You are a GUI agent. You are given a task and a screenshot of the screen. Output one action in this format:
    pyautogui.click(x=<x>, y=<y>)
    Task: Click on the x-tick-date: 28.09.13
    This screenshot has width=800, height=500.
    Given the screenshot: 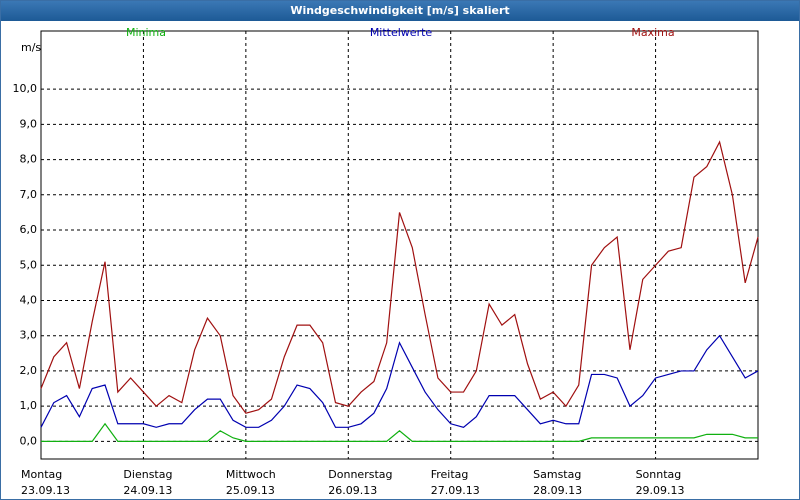 What is the action you would take?
    pyautogui.click(x=557, y=490)
    